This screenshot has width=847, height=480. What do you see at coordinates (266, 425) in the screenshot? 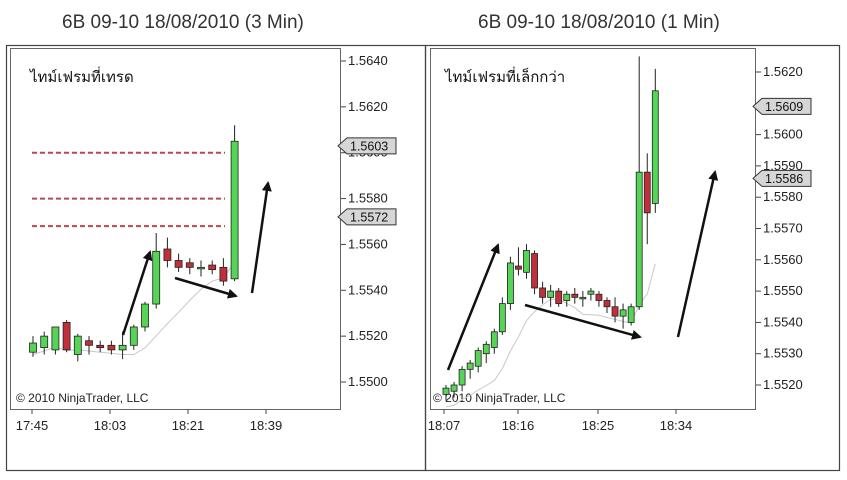
I see `x-tick-label: 18:39` at bounding box center [266, 425].